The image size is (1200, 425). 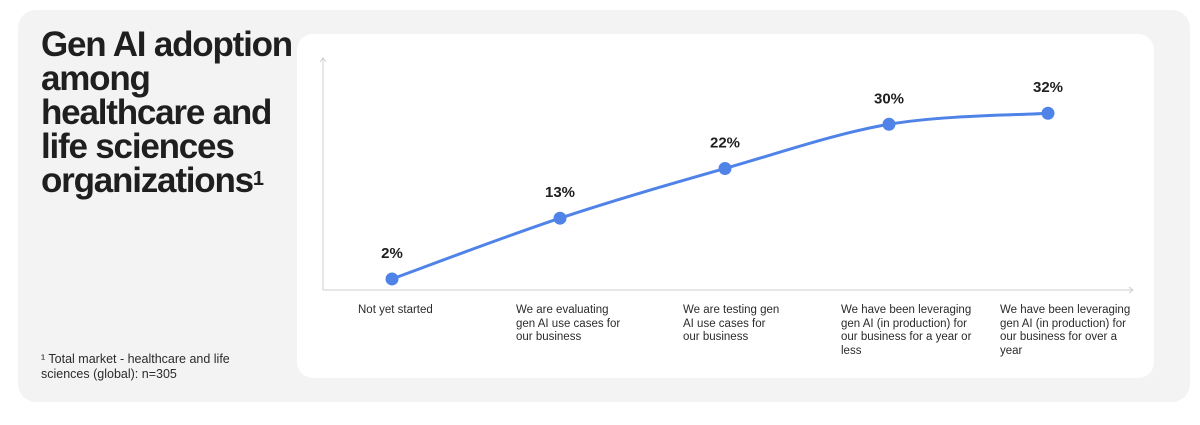 I want to click on y-axis-arrow, so click(x=323, y=60).